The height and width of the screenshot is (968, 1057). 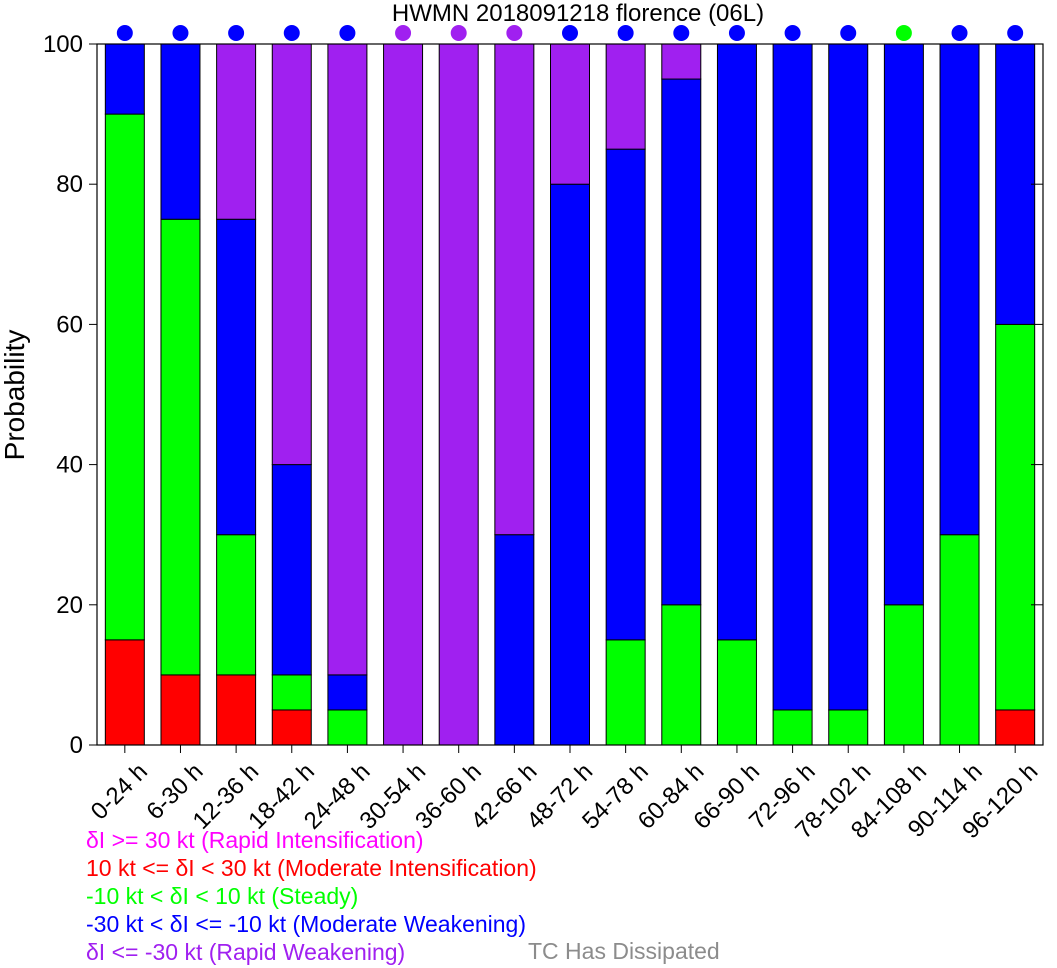 I want to click on y-tick-labels: 0 20 40 60 80 100, so click(x=63, y=395).